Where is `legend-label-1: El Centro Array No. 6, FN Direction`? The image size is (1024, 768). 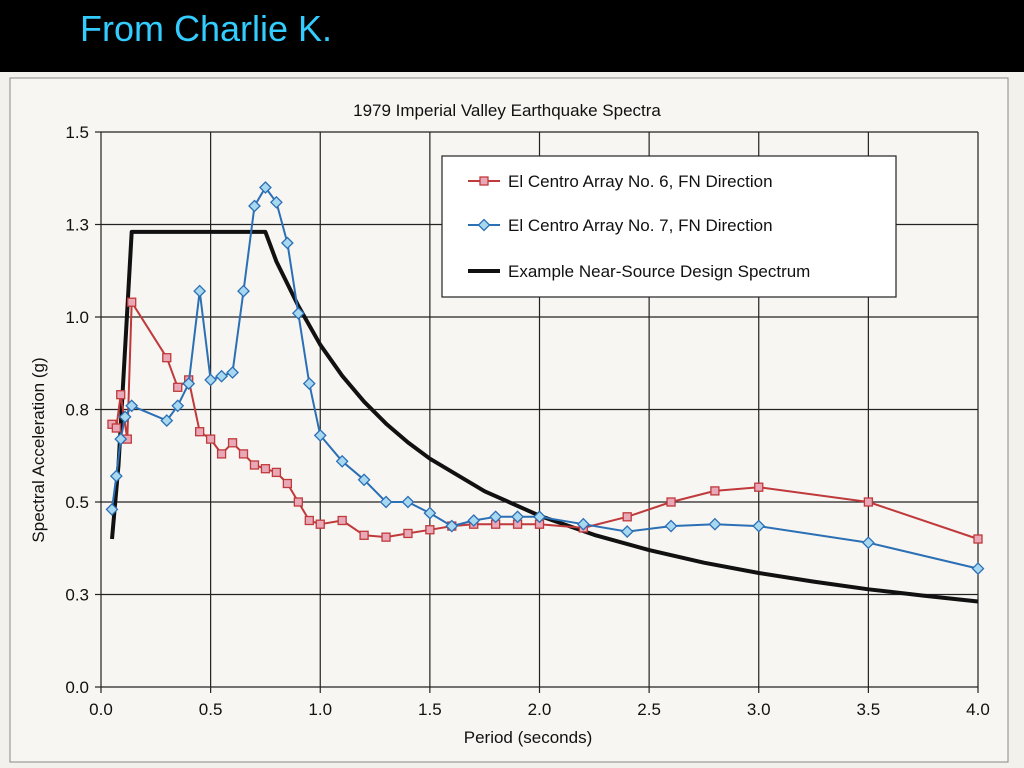
legend-label-1: El Centro Array No. 6, FN Direction is located at coordinates (640, 181).